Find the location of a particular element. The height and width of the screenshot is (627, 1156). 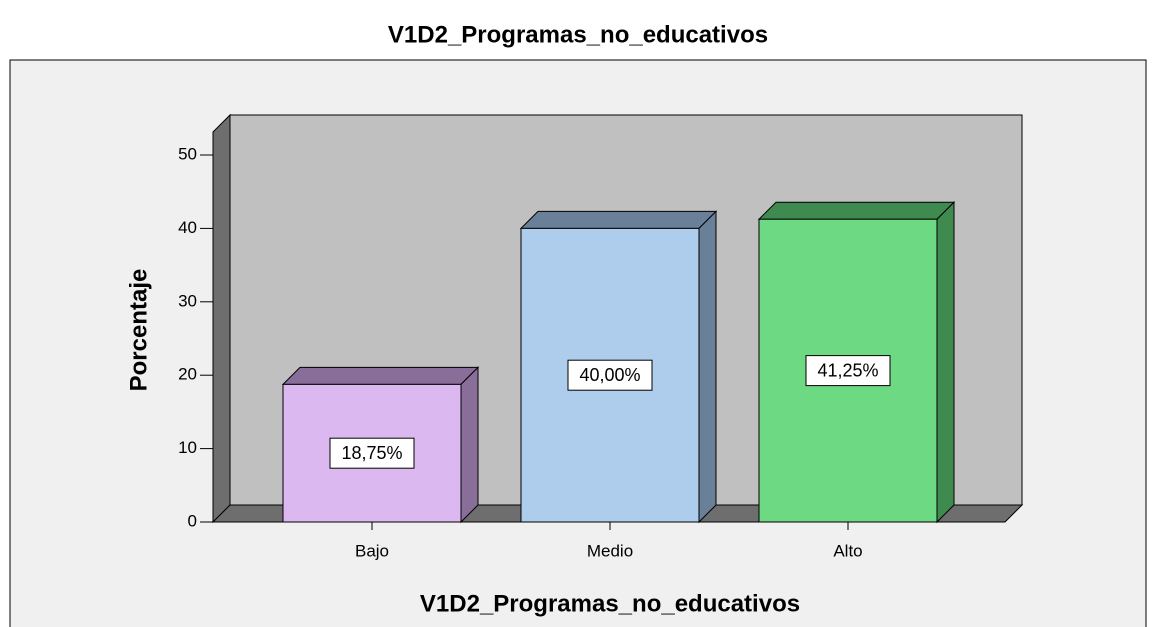

y-tick-label: 50 is located at coordinates (187, 153).